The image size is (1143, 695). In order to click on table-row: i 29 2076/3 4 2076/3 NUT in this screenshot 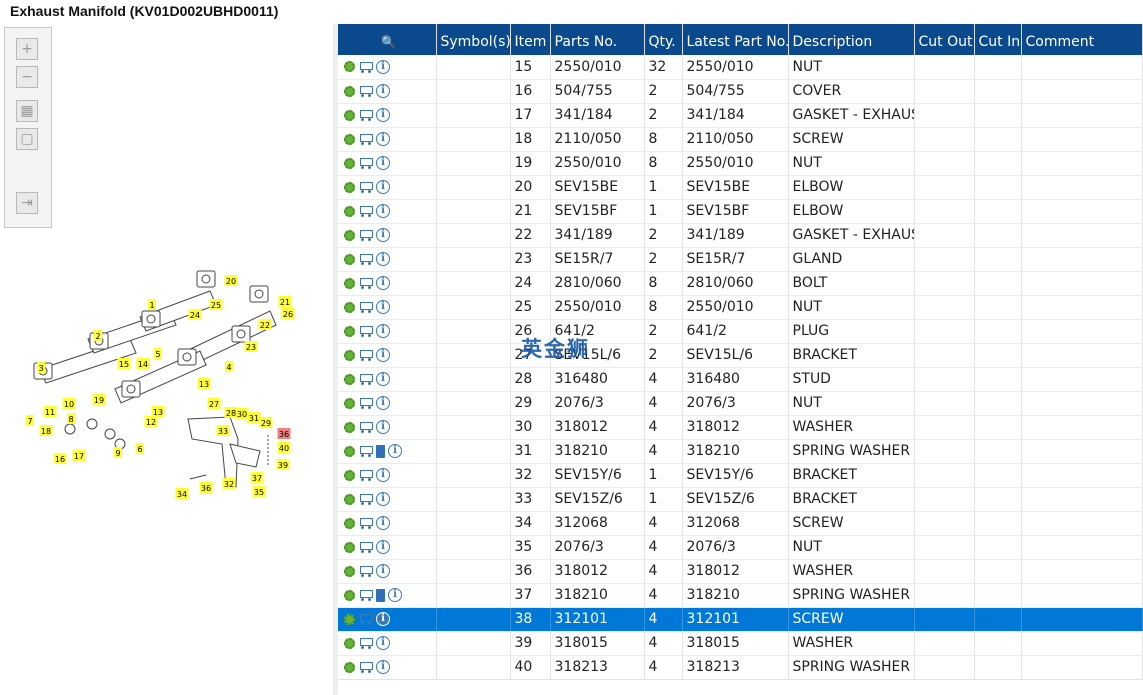, I will do `click(740, 403)`.